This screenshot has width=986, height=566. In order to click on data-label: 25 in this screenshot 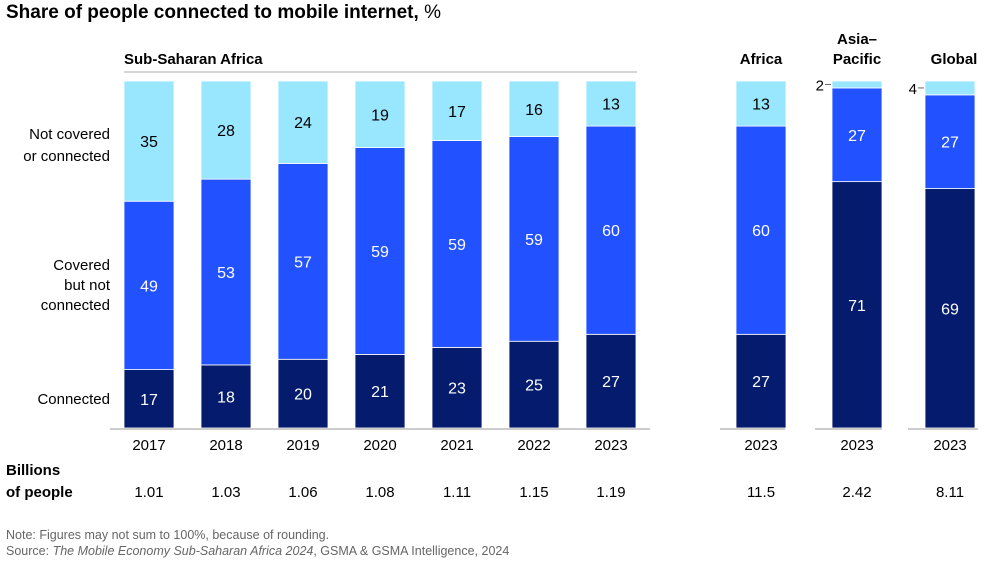, I will do `click(534, 386)`.